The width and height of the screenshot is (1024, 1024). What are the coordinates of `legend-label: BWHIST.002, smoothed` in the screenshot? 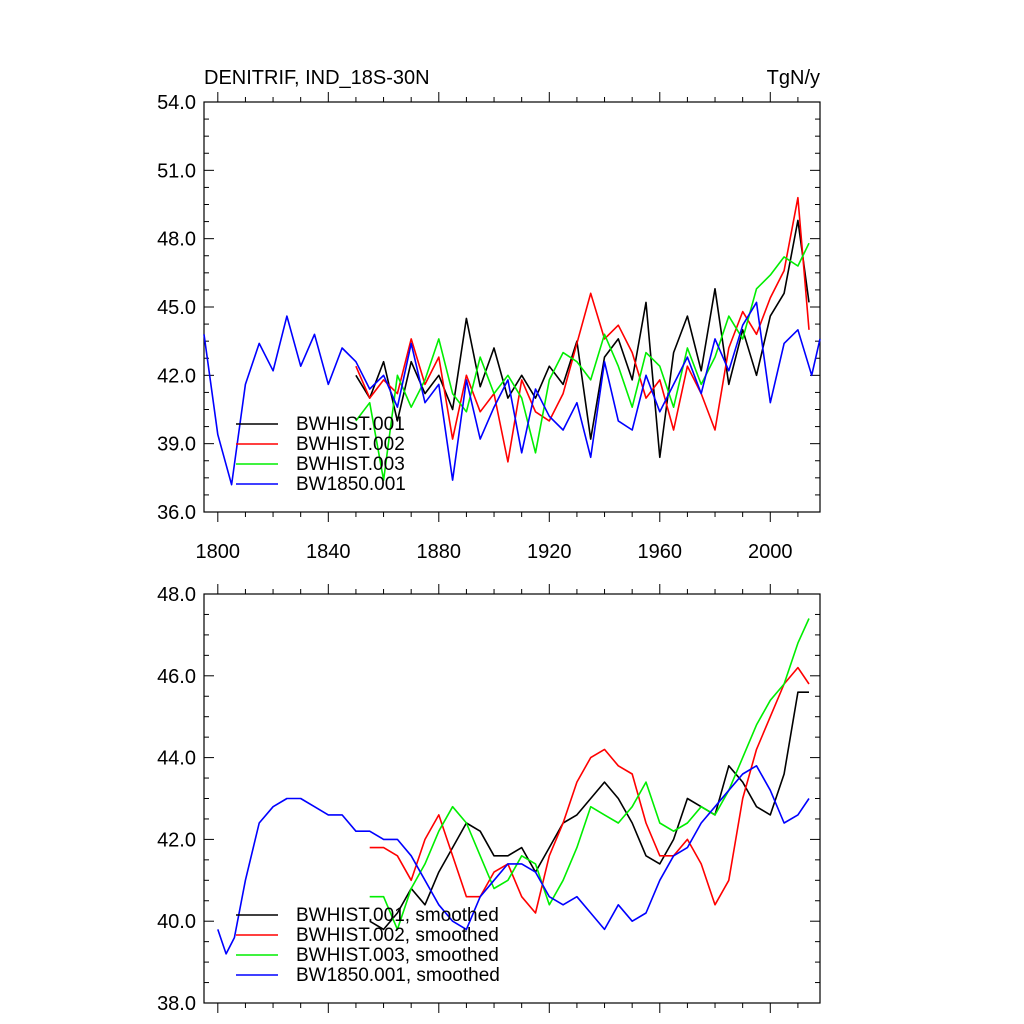 It's located at (397, 935).